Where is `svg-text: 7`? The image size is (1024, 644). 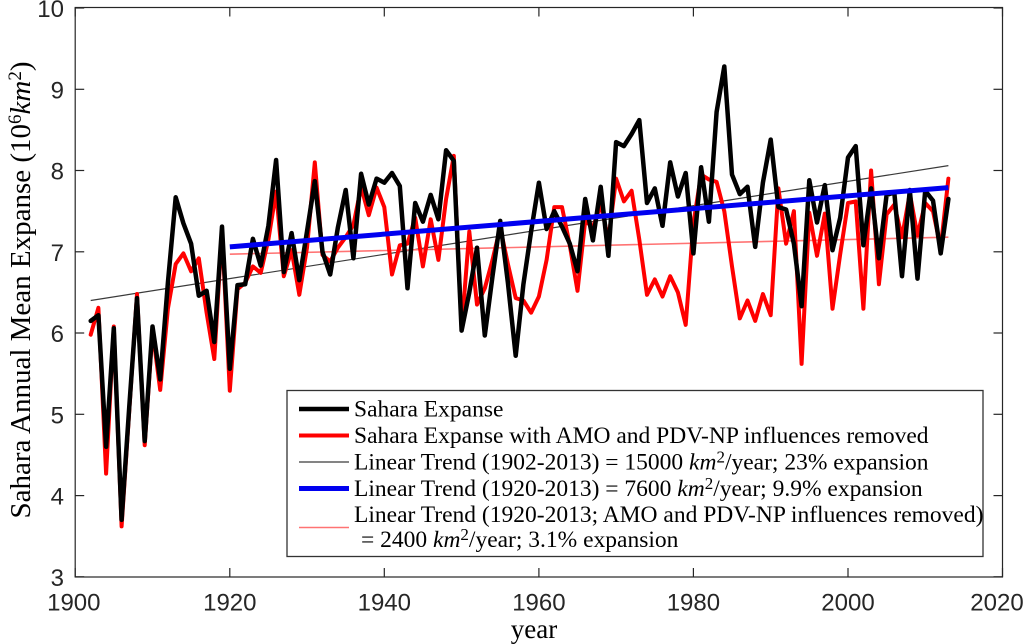 svg-text: 7 is located at coordinates (57, 253).